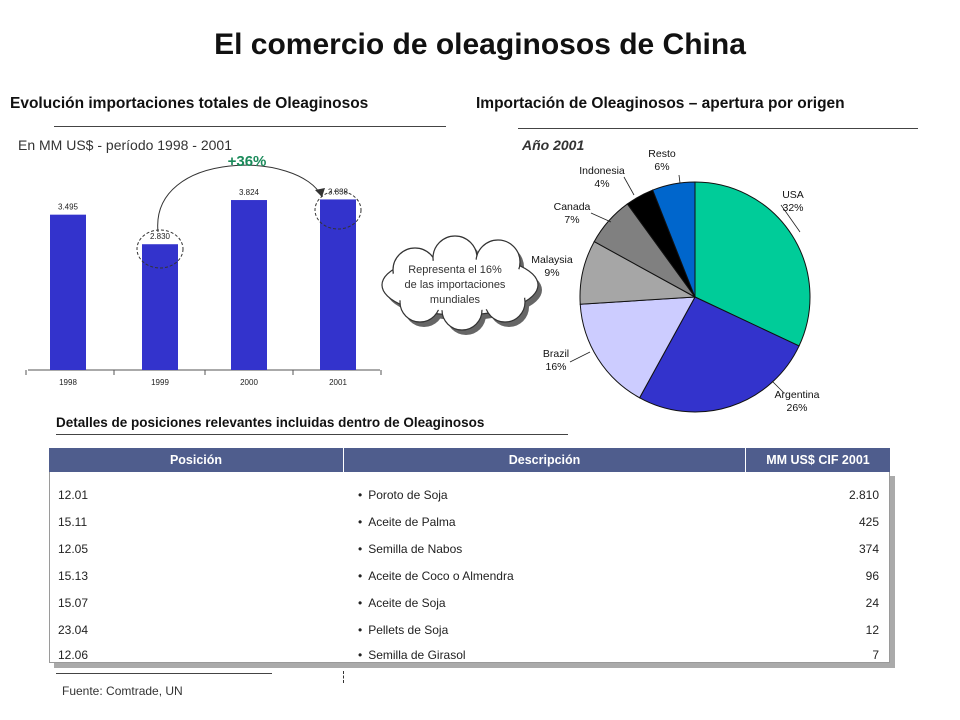  What do you see at coordinates (73, 495) in the screenshot?
I see `cell-posicion: 12.01` at bounding box center [73, 495].